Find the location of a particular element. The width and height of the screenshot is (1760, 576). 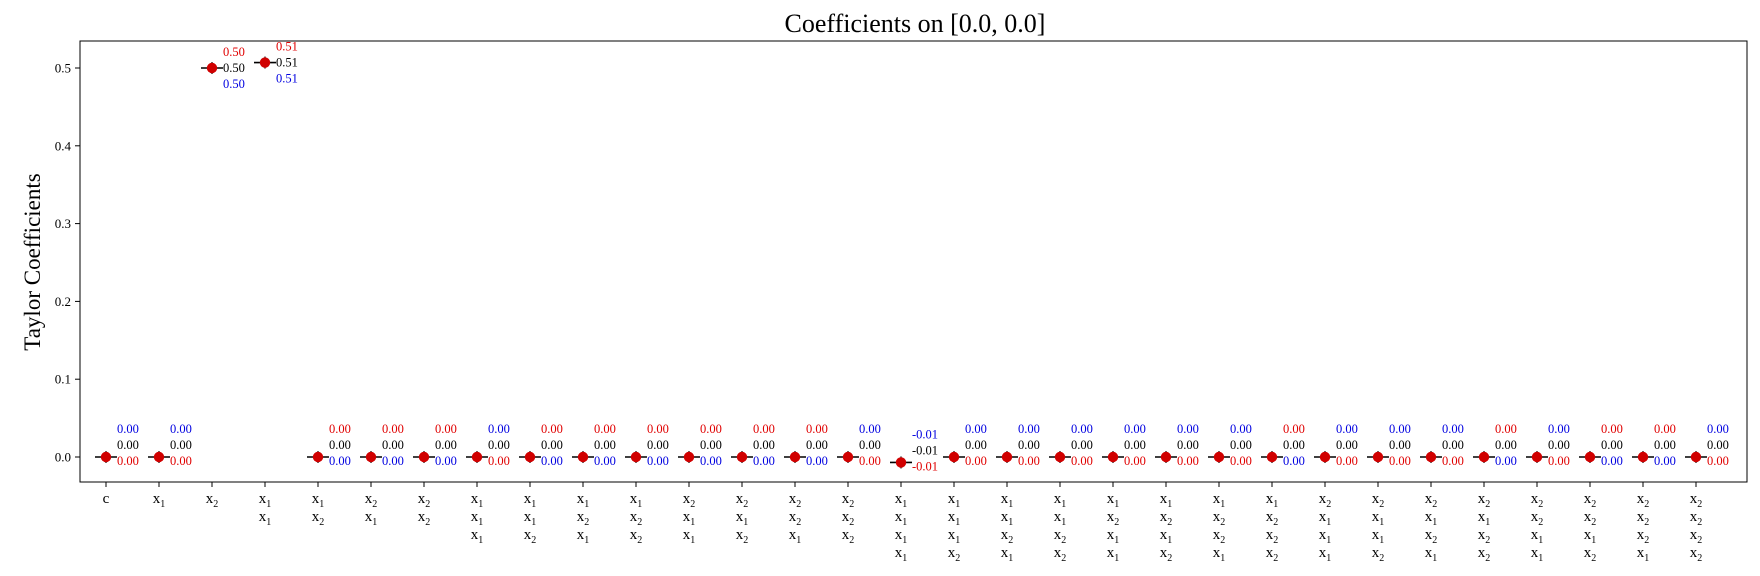

mean-label: 0.51 is located at coordinates (287, 63).